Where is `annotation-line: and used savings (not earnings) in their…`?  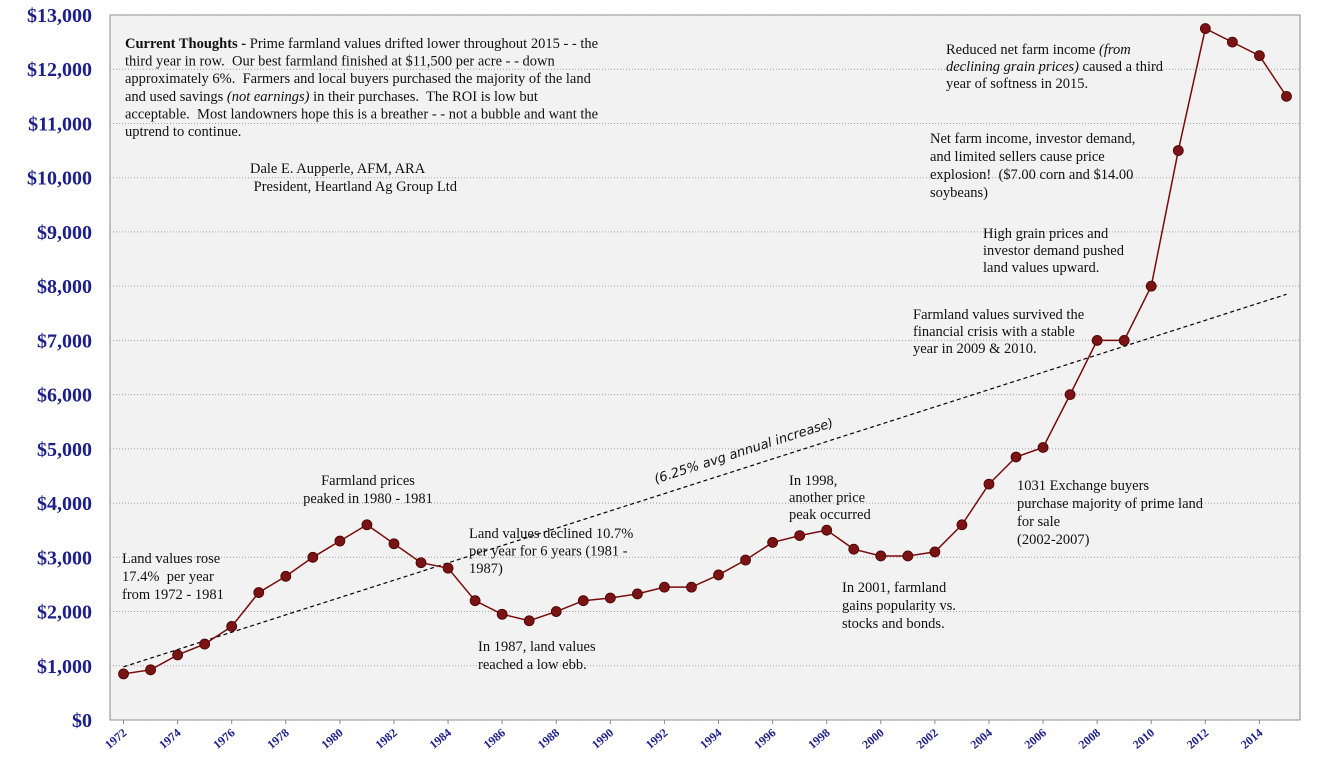
annotation-line: and used savings (not earnings) in their… is located at coordinates (331, 97).